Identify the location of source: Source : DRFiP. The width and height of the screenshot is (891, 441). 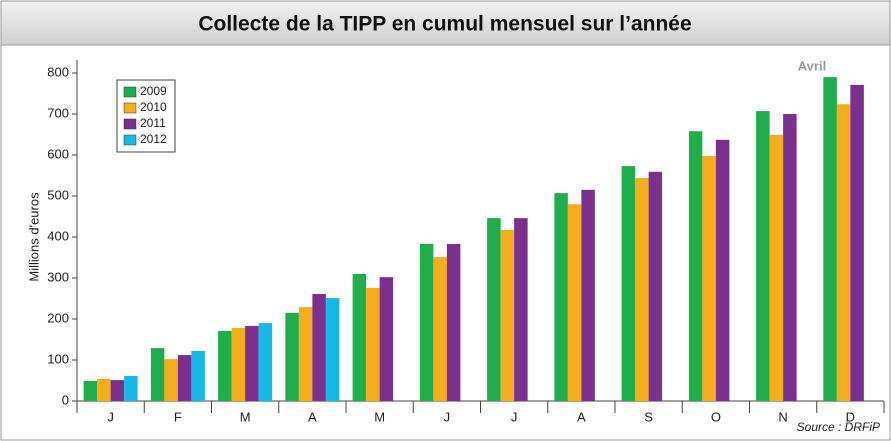
(838, 427).